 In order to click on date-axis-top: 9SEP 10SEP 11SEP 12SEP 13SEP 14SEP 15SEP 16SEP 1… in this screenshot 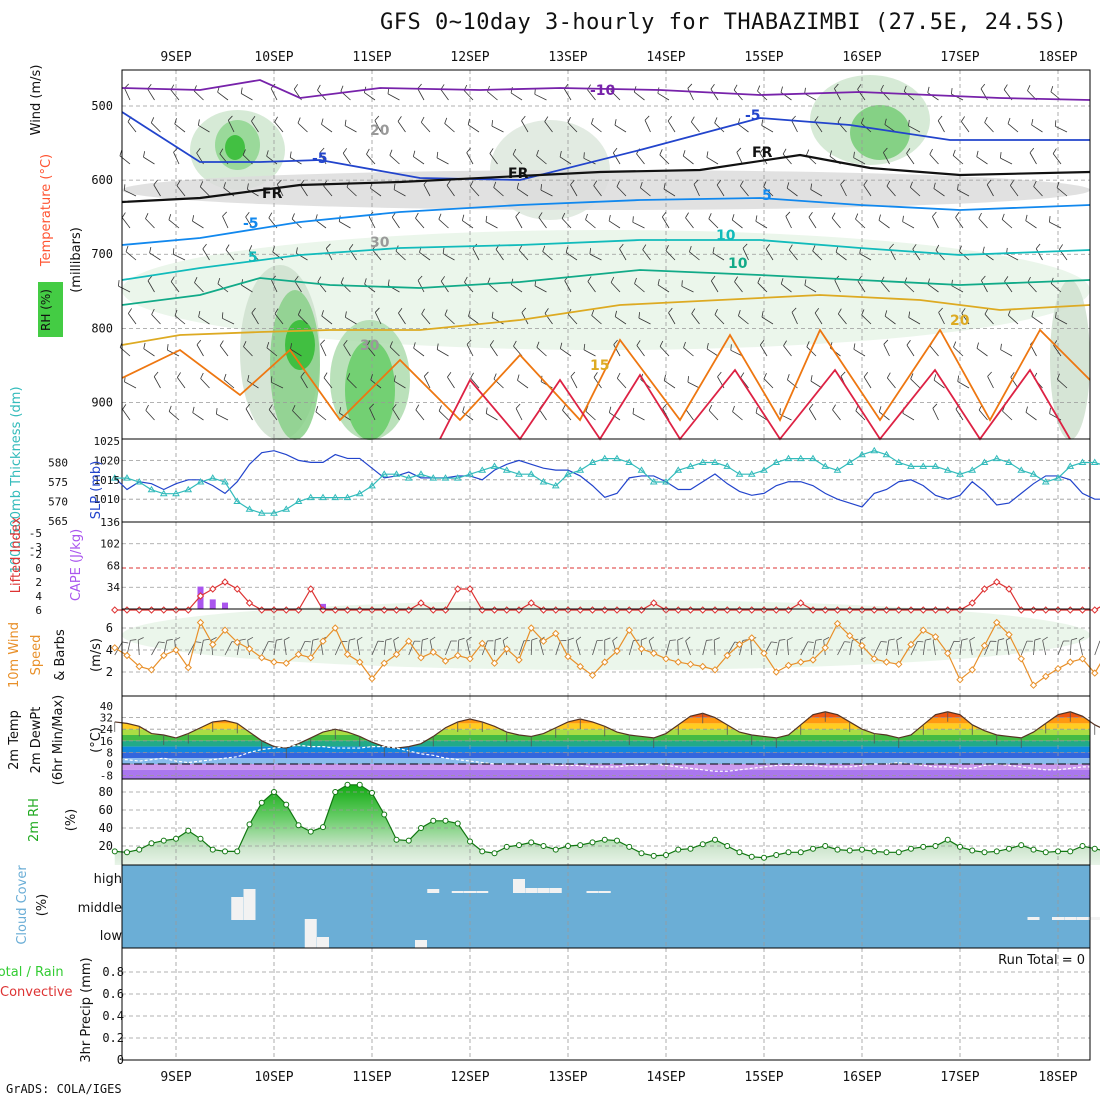, I will do `click(618, 57)`.